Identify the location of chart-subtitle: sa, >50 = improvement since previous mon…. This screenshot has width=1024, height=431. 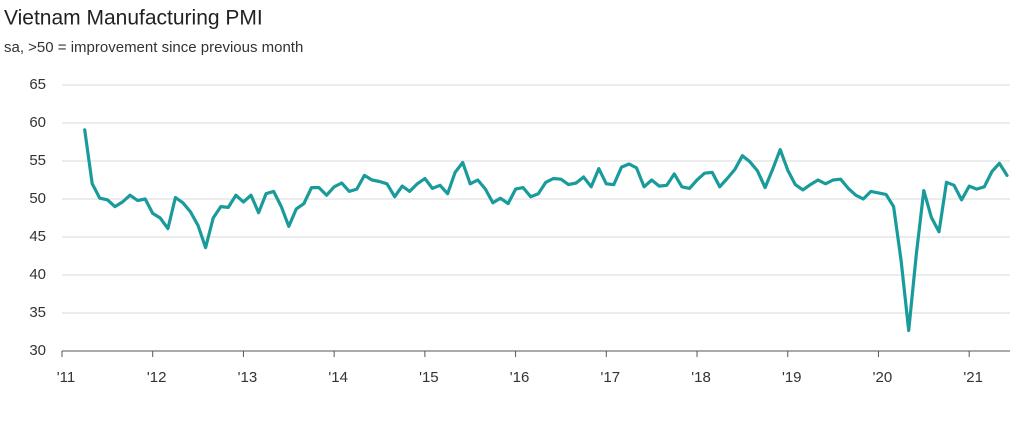
(153, 47).